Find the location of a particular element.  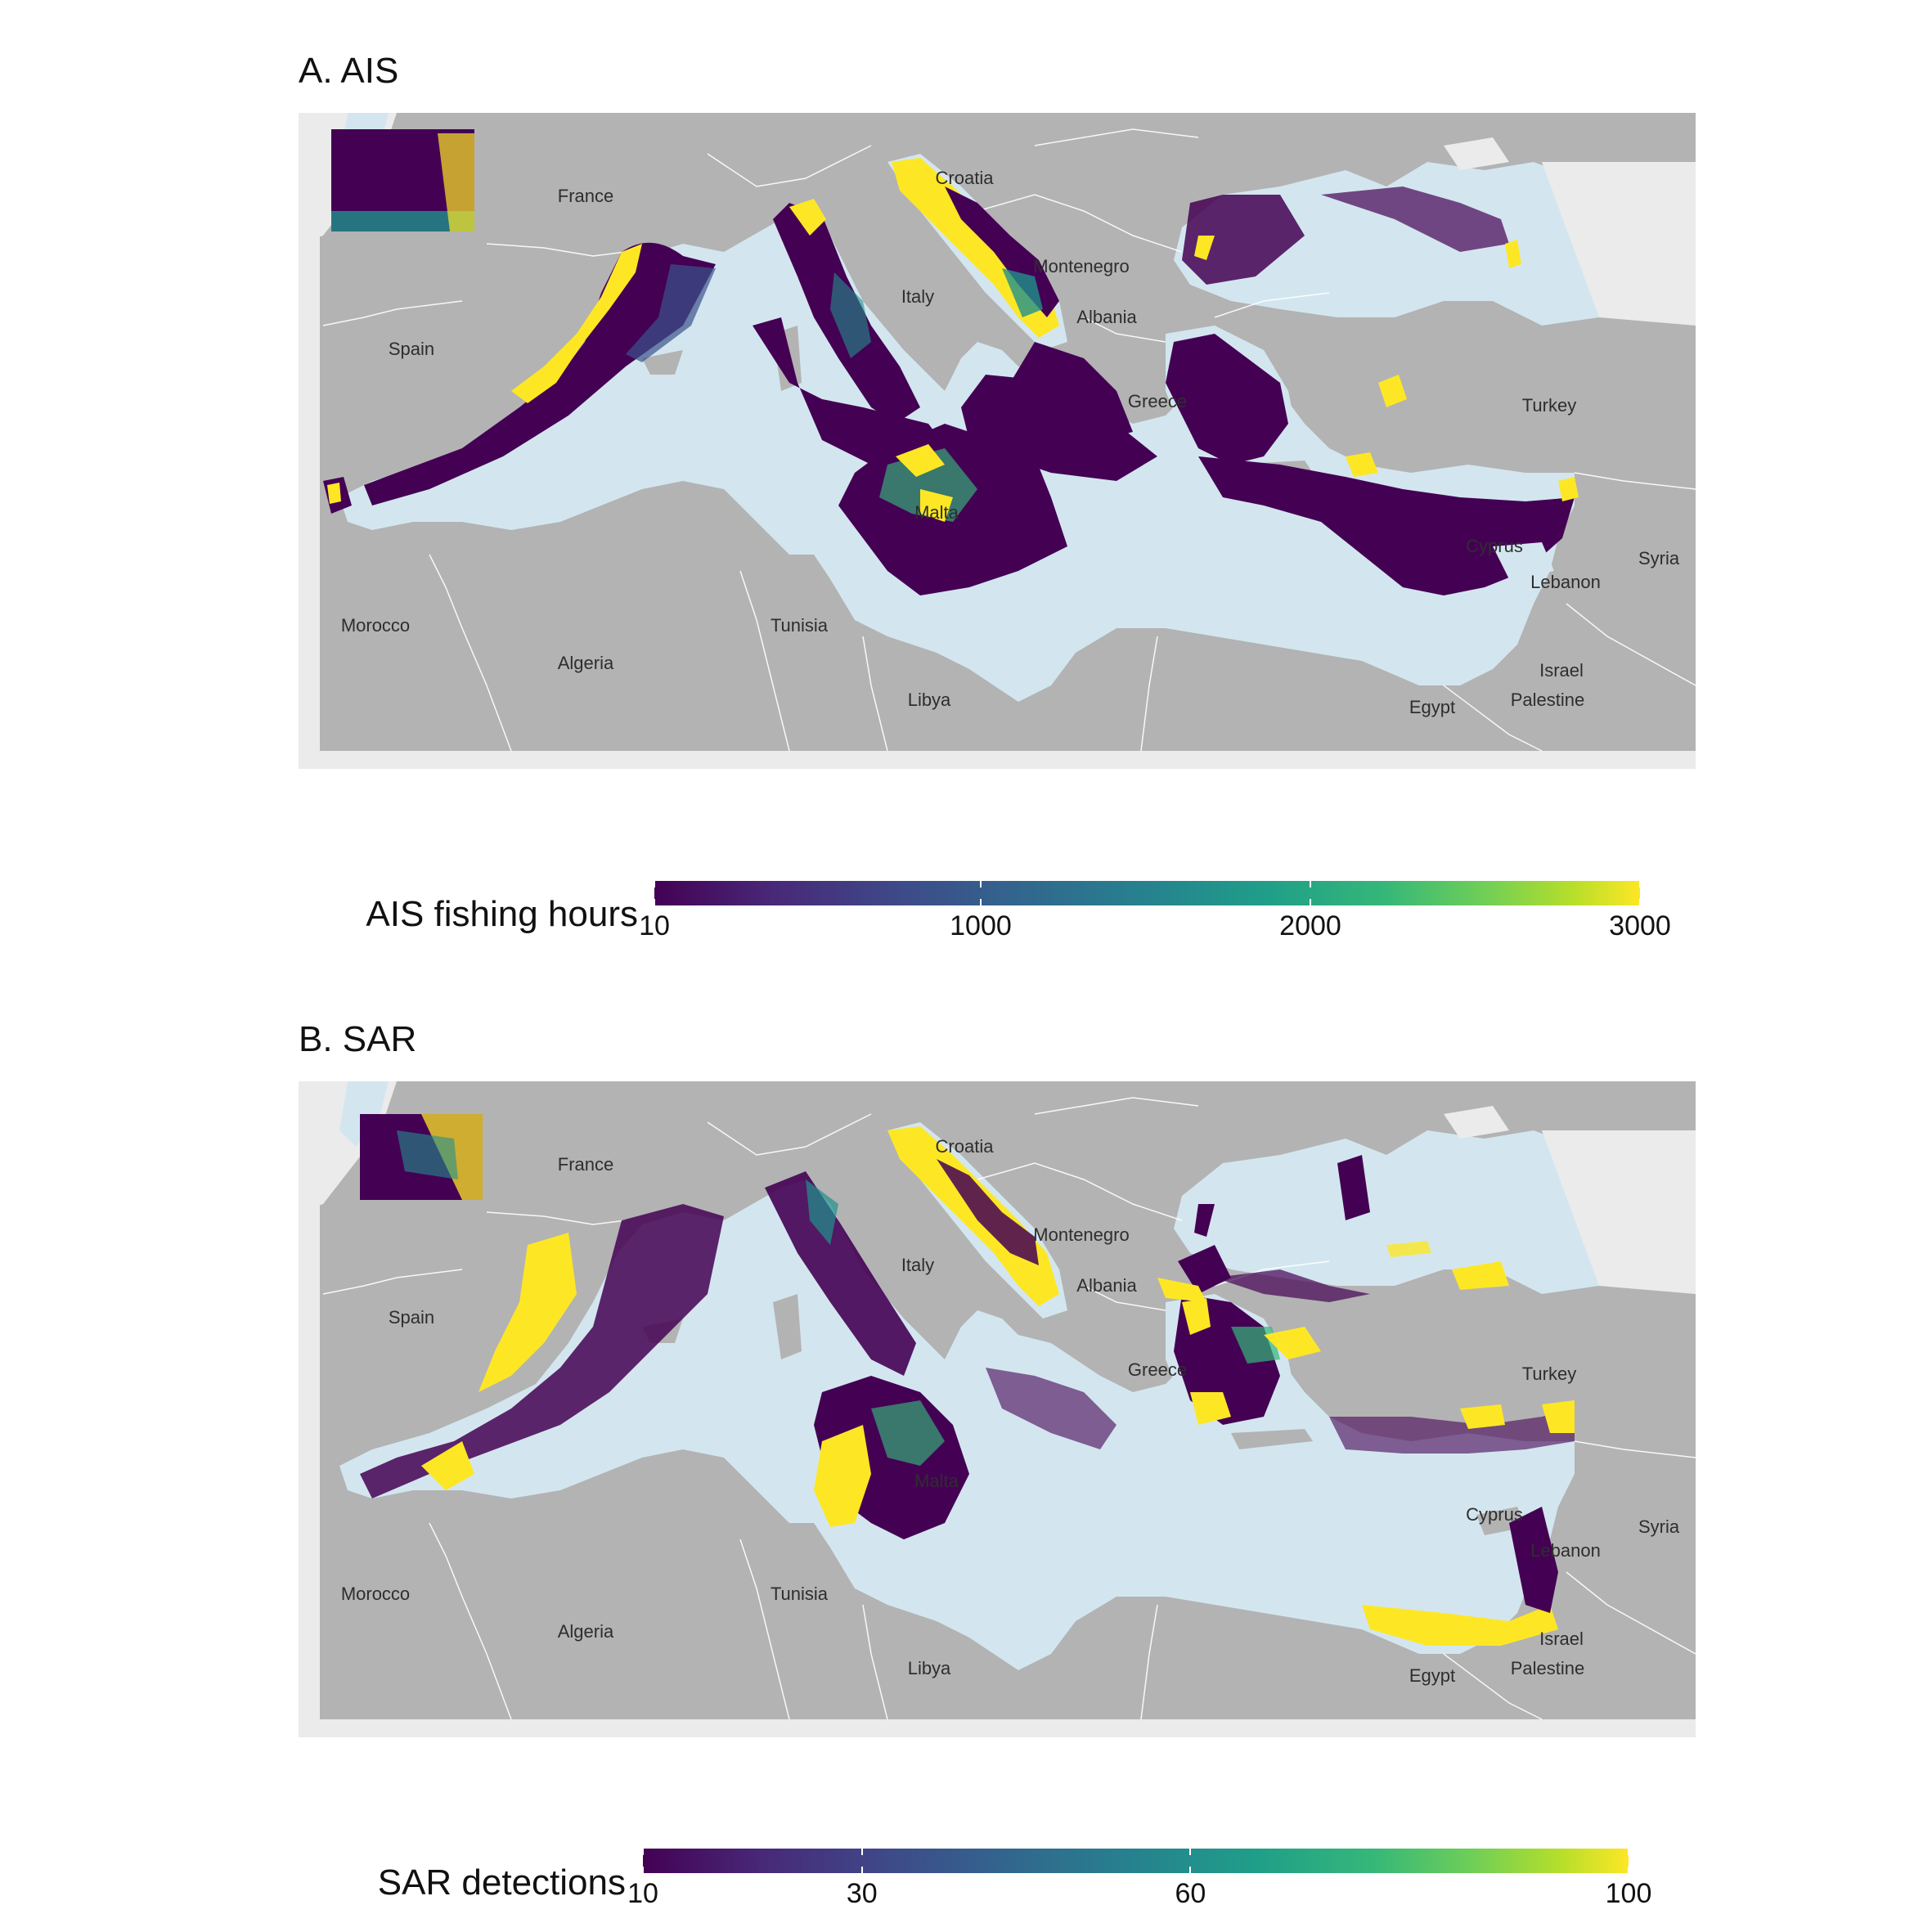

colorbar-tick-label: 3000 is located at coordinates (1640, 926).